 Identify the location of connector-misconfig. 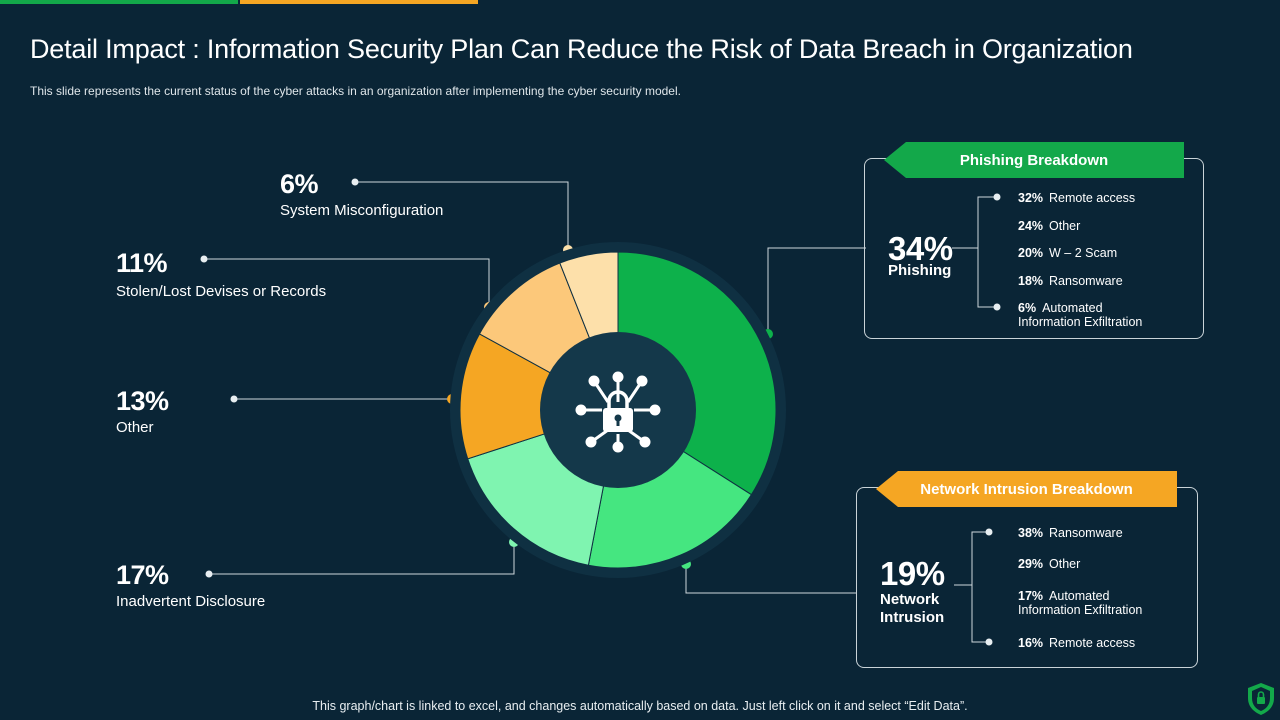
(462, 215).